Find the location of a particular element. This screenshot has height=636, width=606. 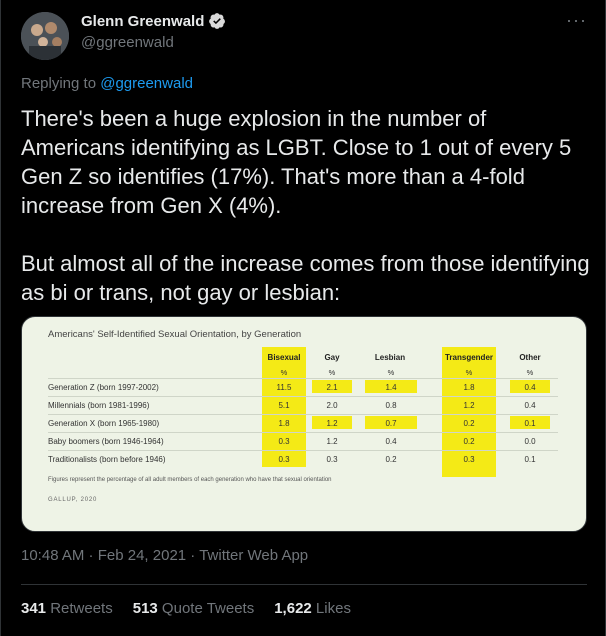

retweets-count: 341 is located at coordinates (34, 608).